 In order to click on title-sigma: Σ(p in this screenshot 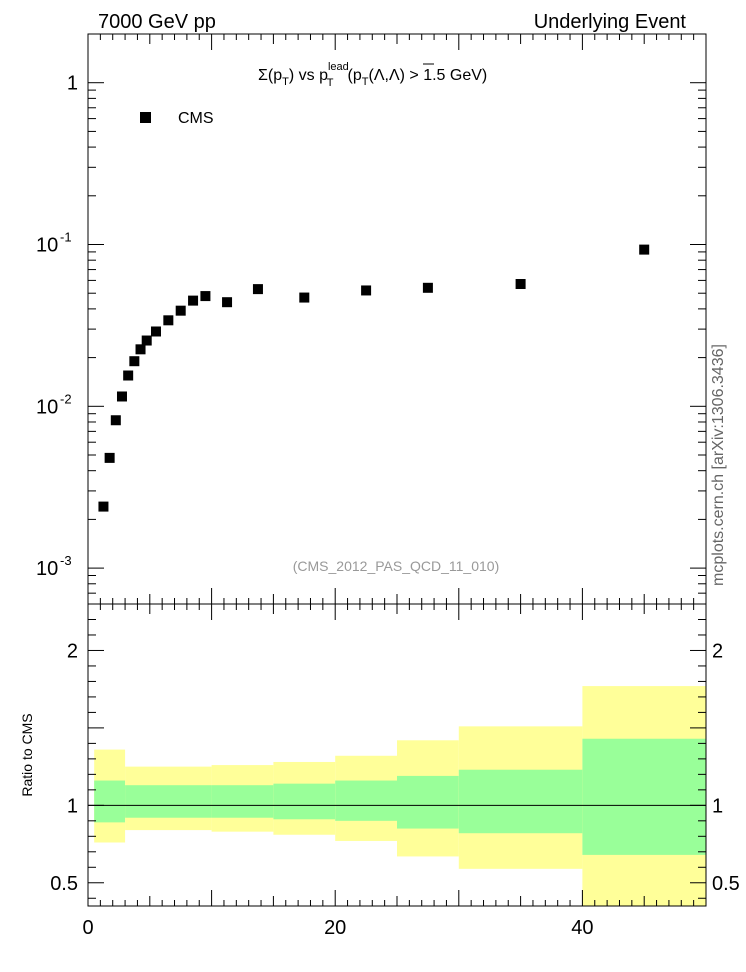, I will do `click(270, 75)`.